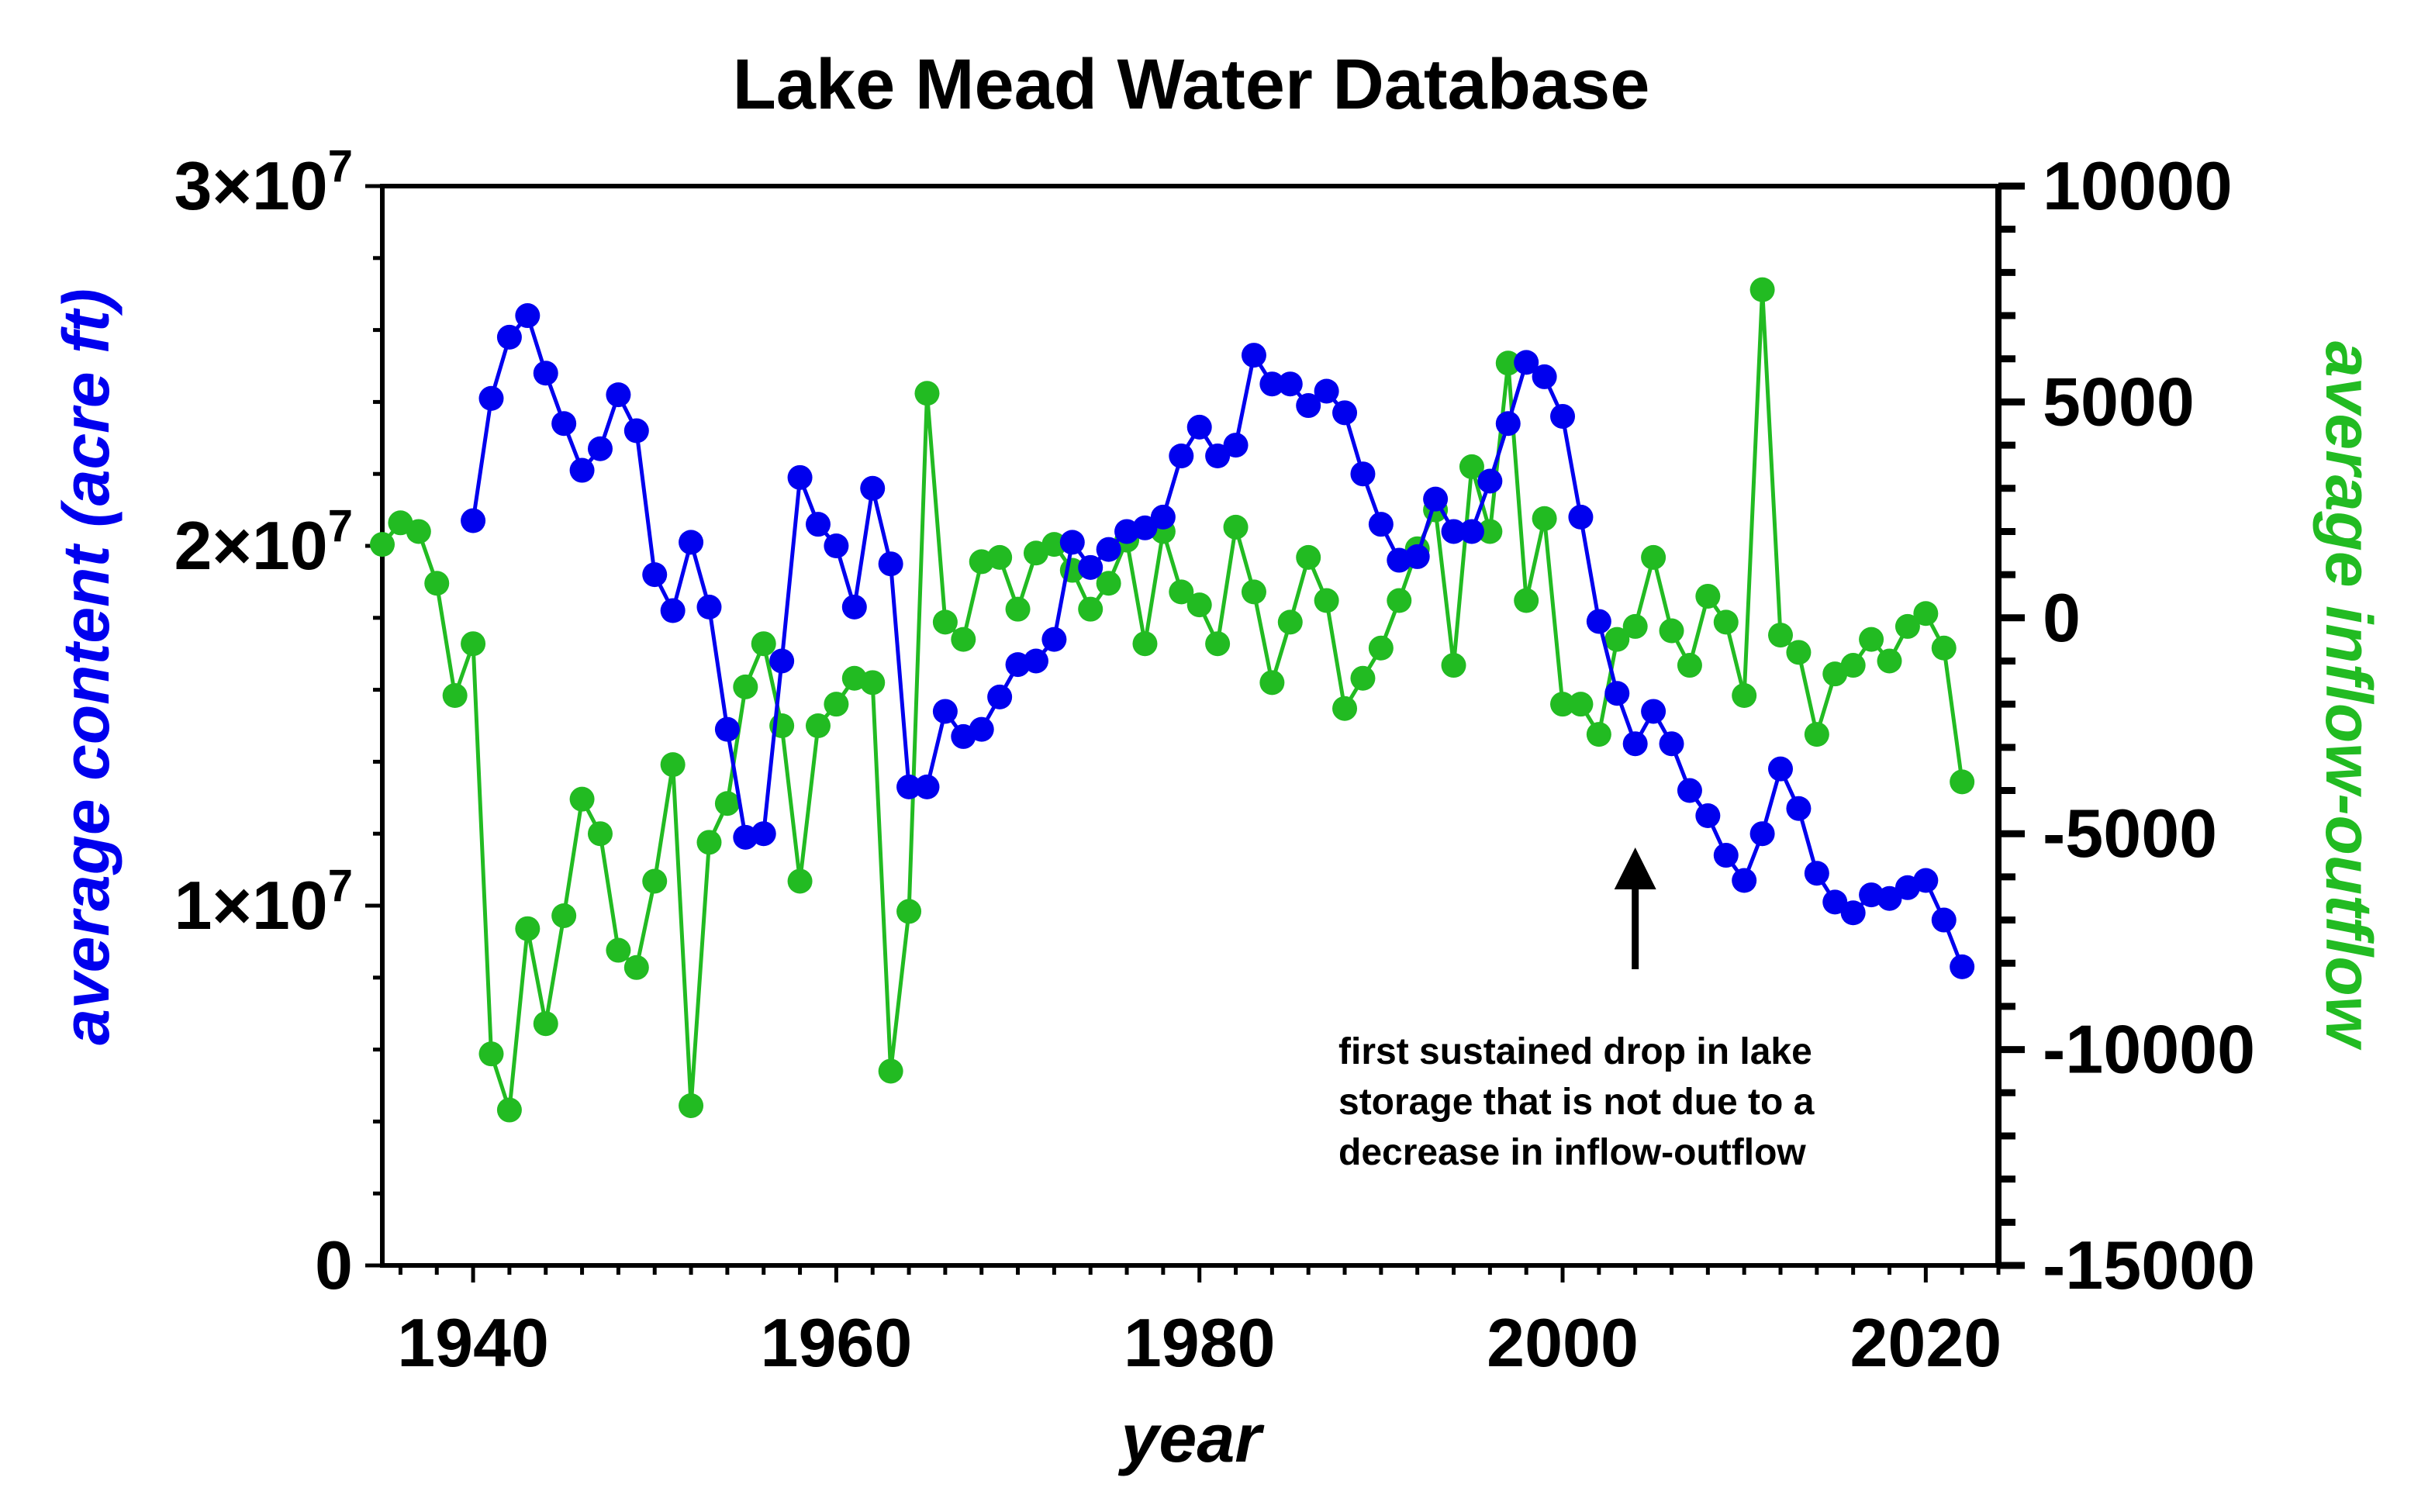  I want to click on right-y-tick-label: -10000, so click(2149, 1049).